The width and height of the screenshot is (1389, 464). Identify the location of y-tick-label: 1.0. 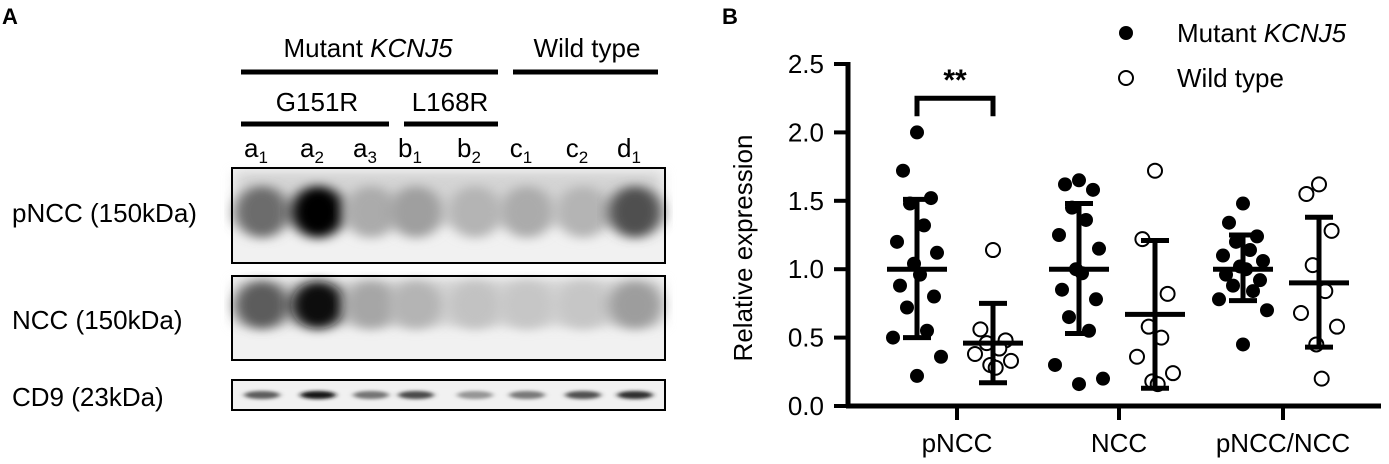
(806, 269).